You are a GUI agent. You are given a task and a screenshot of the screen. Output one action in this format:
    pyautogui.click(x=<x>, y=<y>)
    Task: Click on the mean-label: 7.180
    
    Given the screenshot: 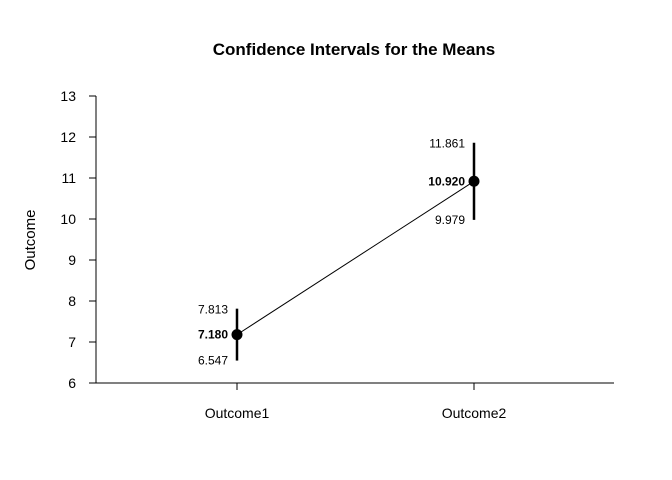 What is the action you would take?
    pyautogui.click(x=213, y=335)
    